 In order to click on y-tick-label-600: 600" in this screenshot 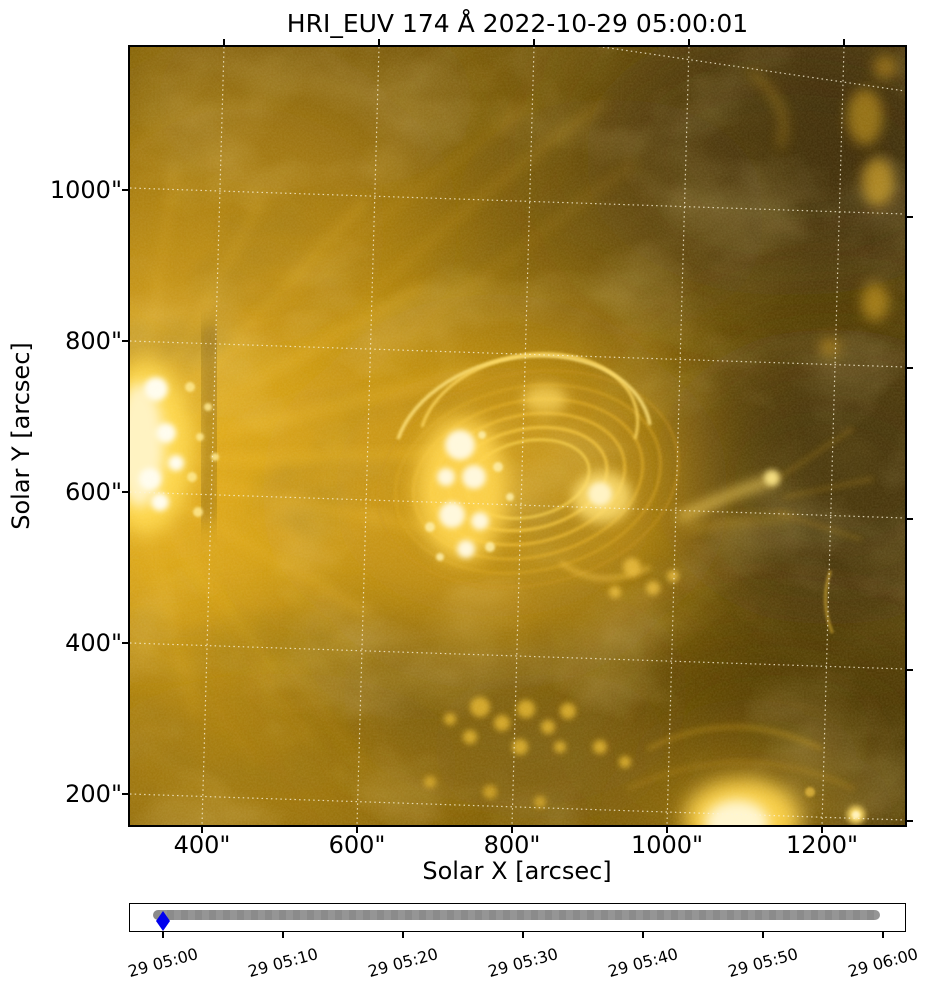, I will do `click(93, 492)`.